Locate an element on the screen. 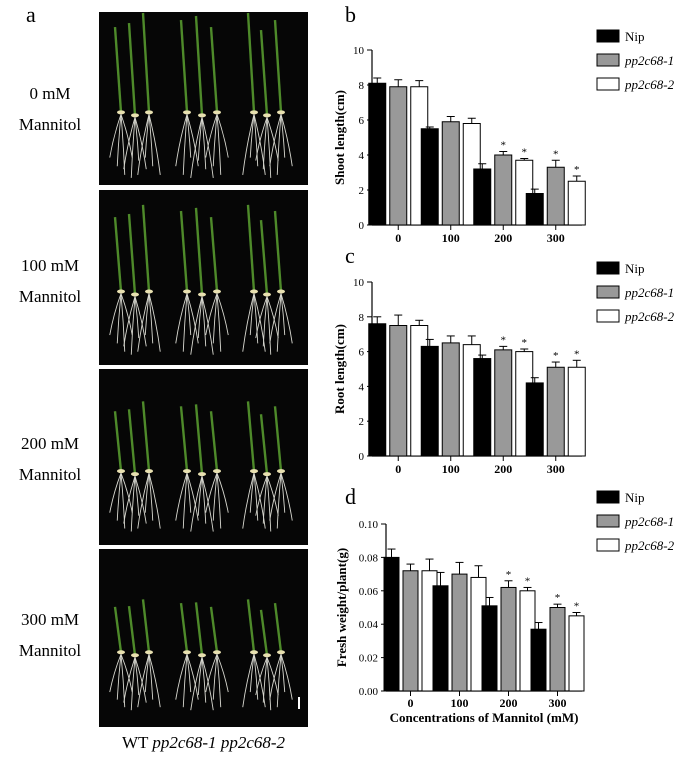 This screenshot has width=685, height=757. y-tick-label: 0.00 is located at coordinates (369, 692).